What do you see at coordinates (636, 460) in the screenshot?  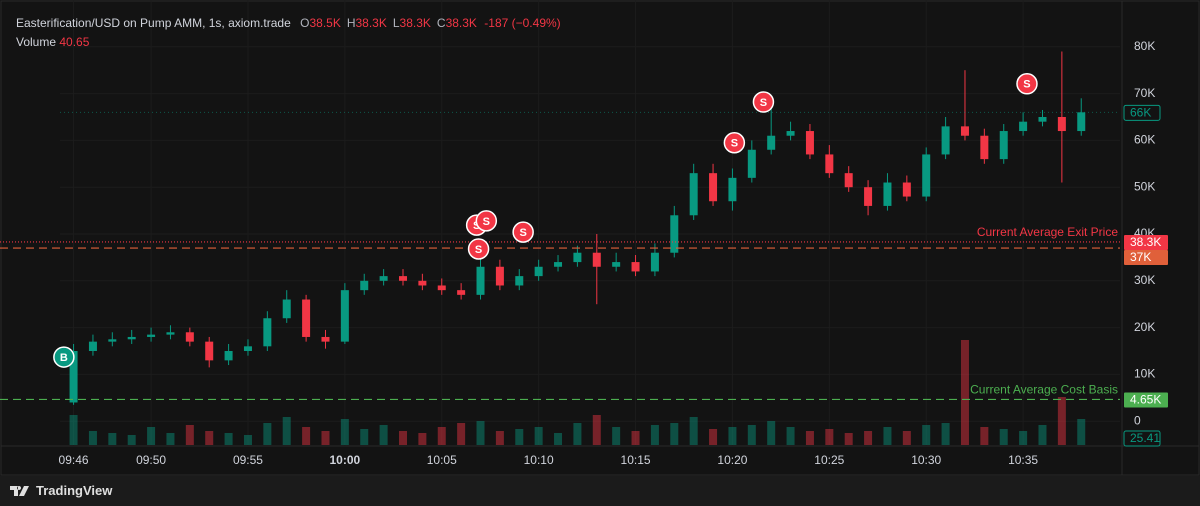 I see `x-tick-label: 10:15` at bounding box center [636, 460].